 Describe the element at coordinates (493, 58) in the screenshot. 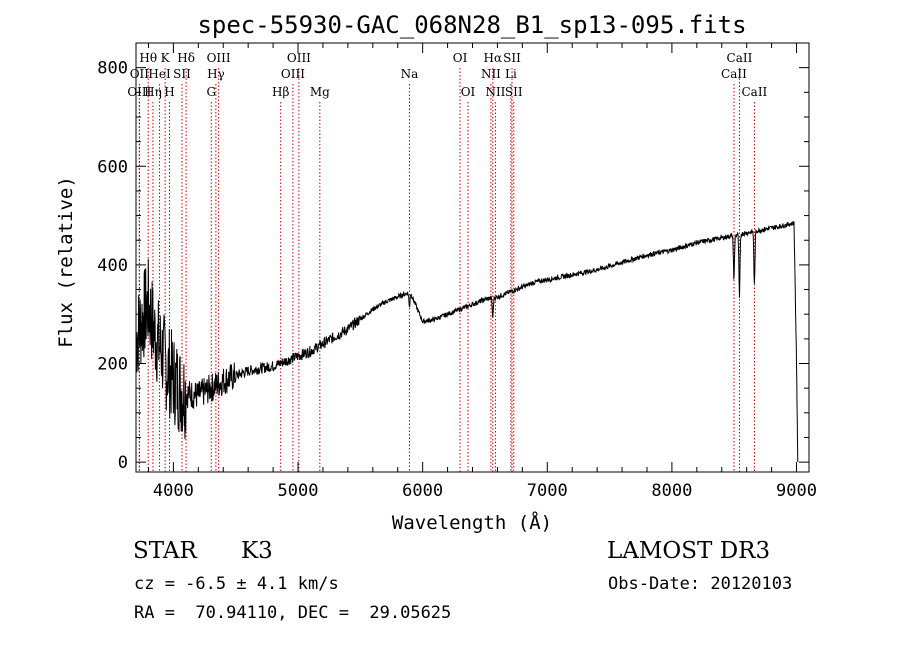

I see `spectral-line-label: Hα` at that location.